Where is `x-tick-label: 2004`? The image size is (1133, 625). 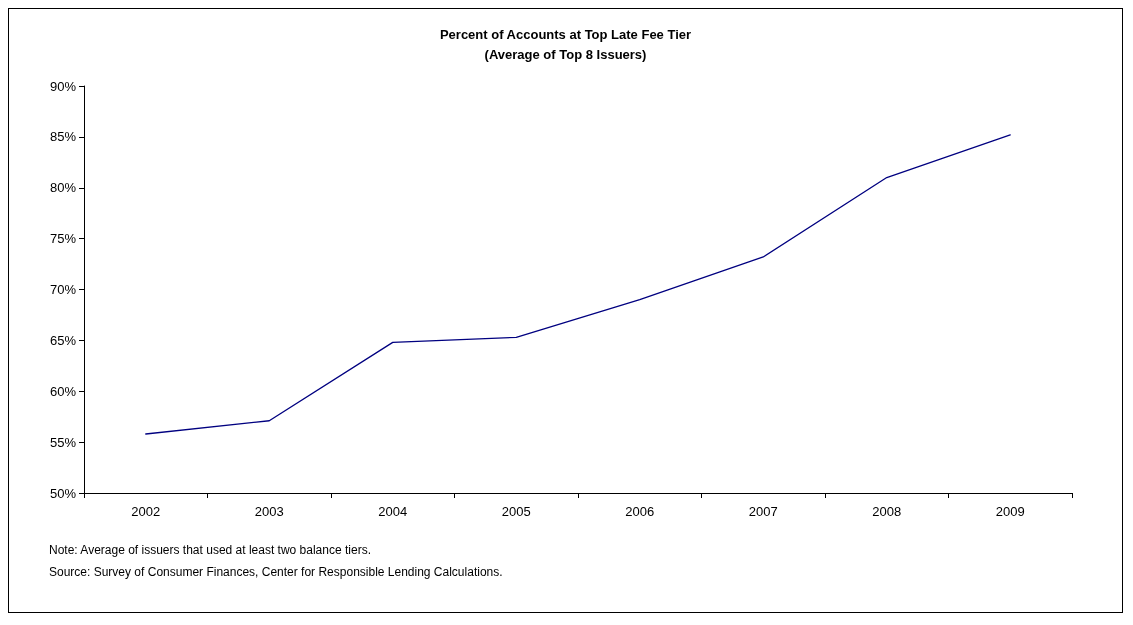
x-tick-label: 2004 is located at coordinates (393, 511).